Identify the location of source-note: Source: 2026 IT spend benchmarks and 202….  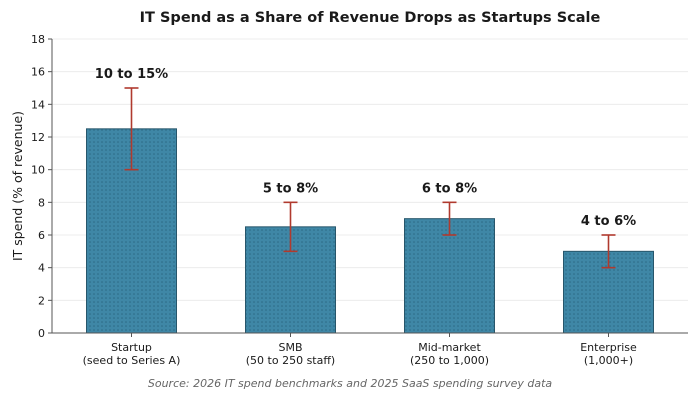
(350, 383).